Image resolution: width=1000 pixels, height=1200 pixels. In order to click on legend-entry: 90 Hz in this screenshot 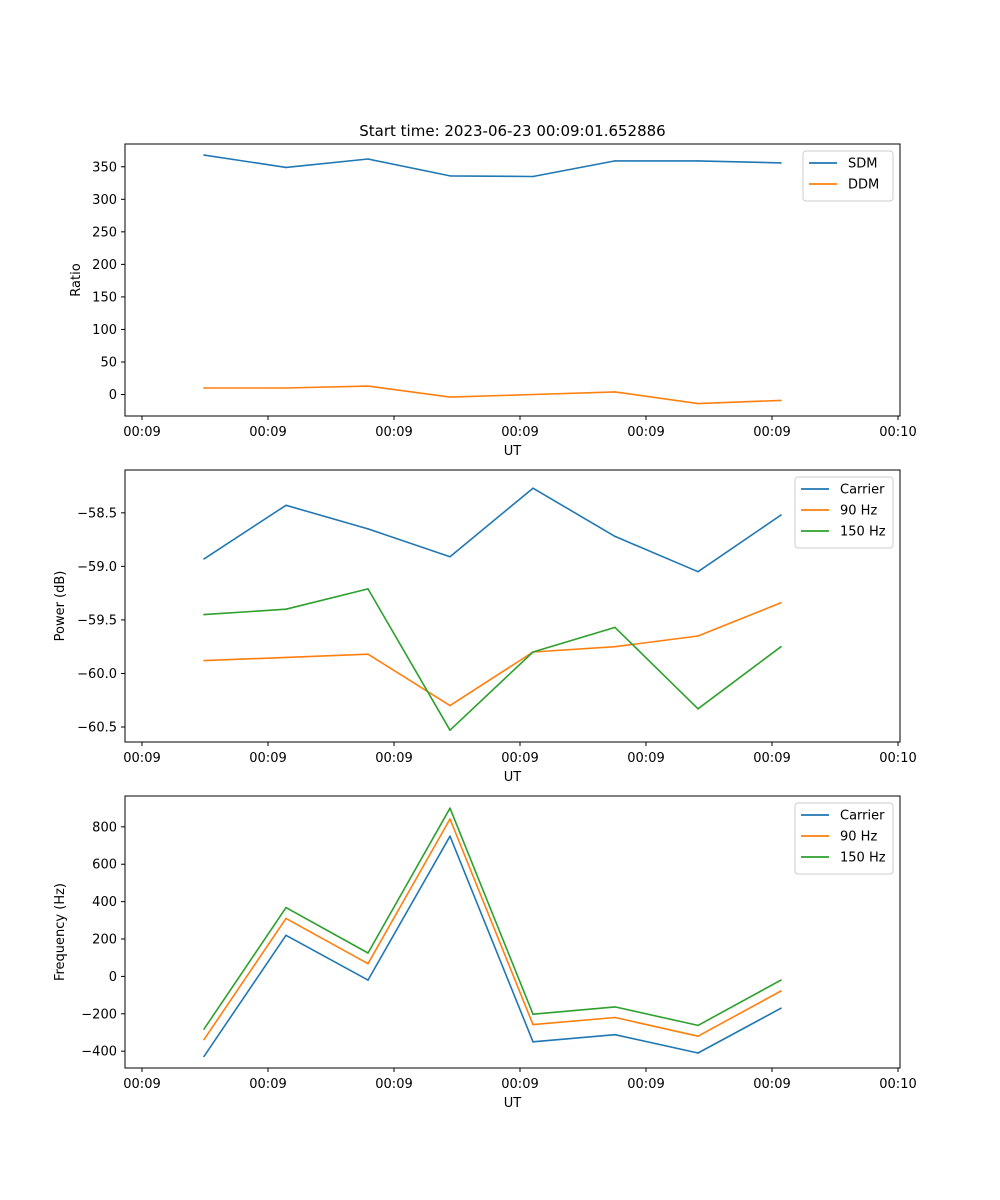, I will do `click(858, 837)`.